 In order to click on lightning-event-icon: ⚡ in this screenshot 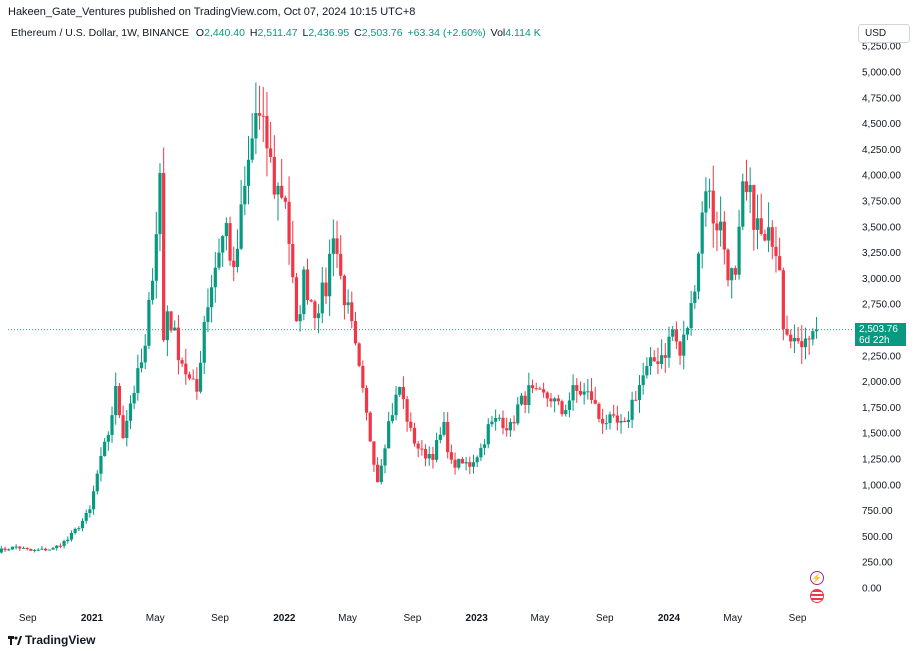, I will do `click(817, 578)`.